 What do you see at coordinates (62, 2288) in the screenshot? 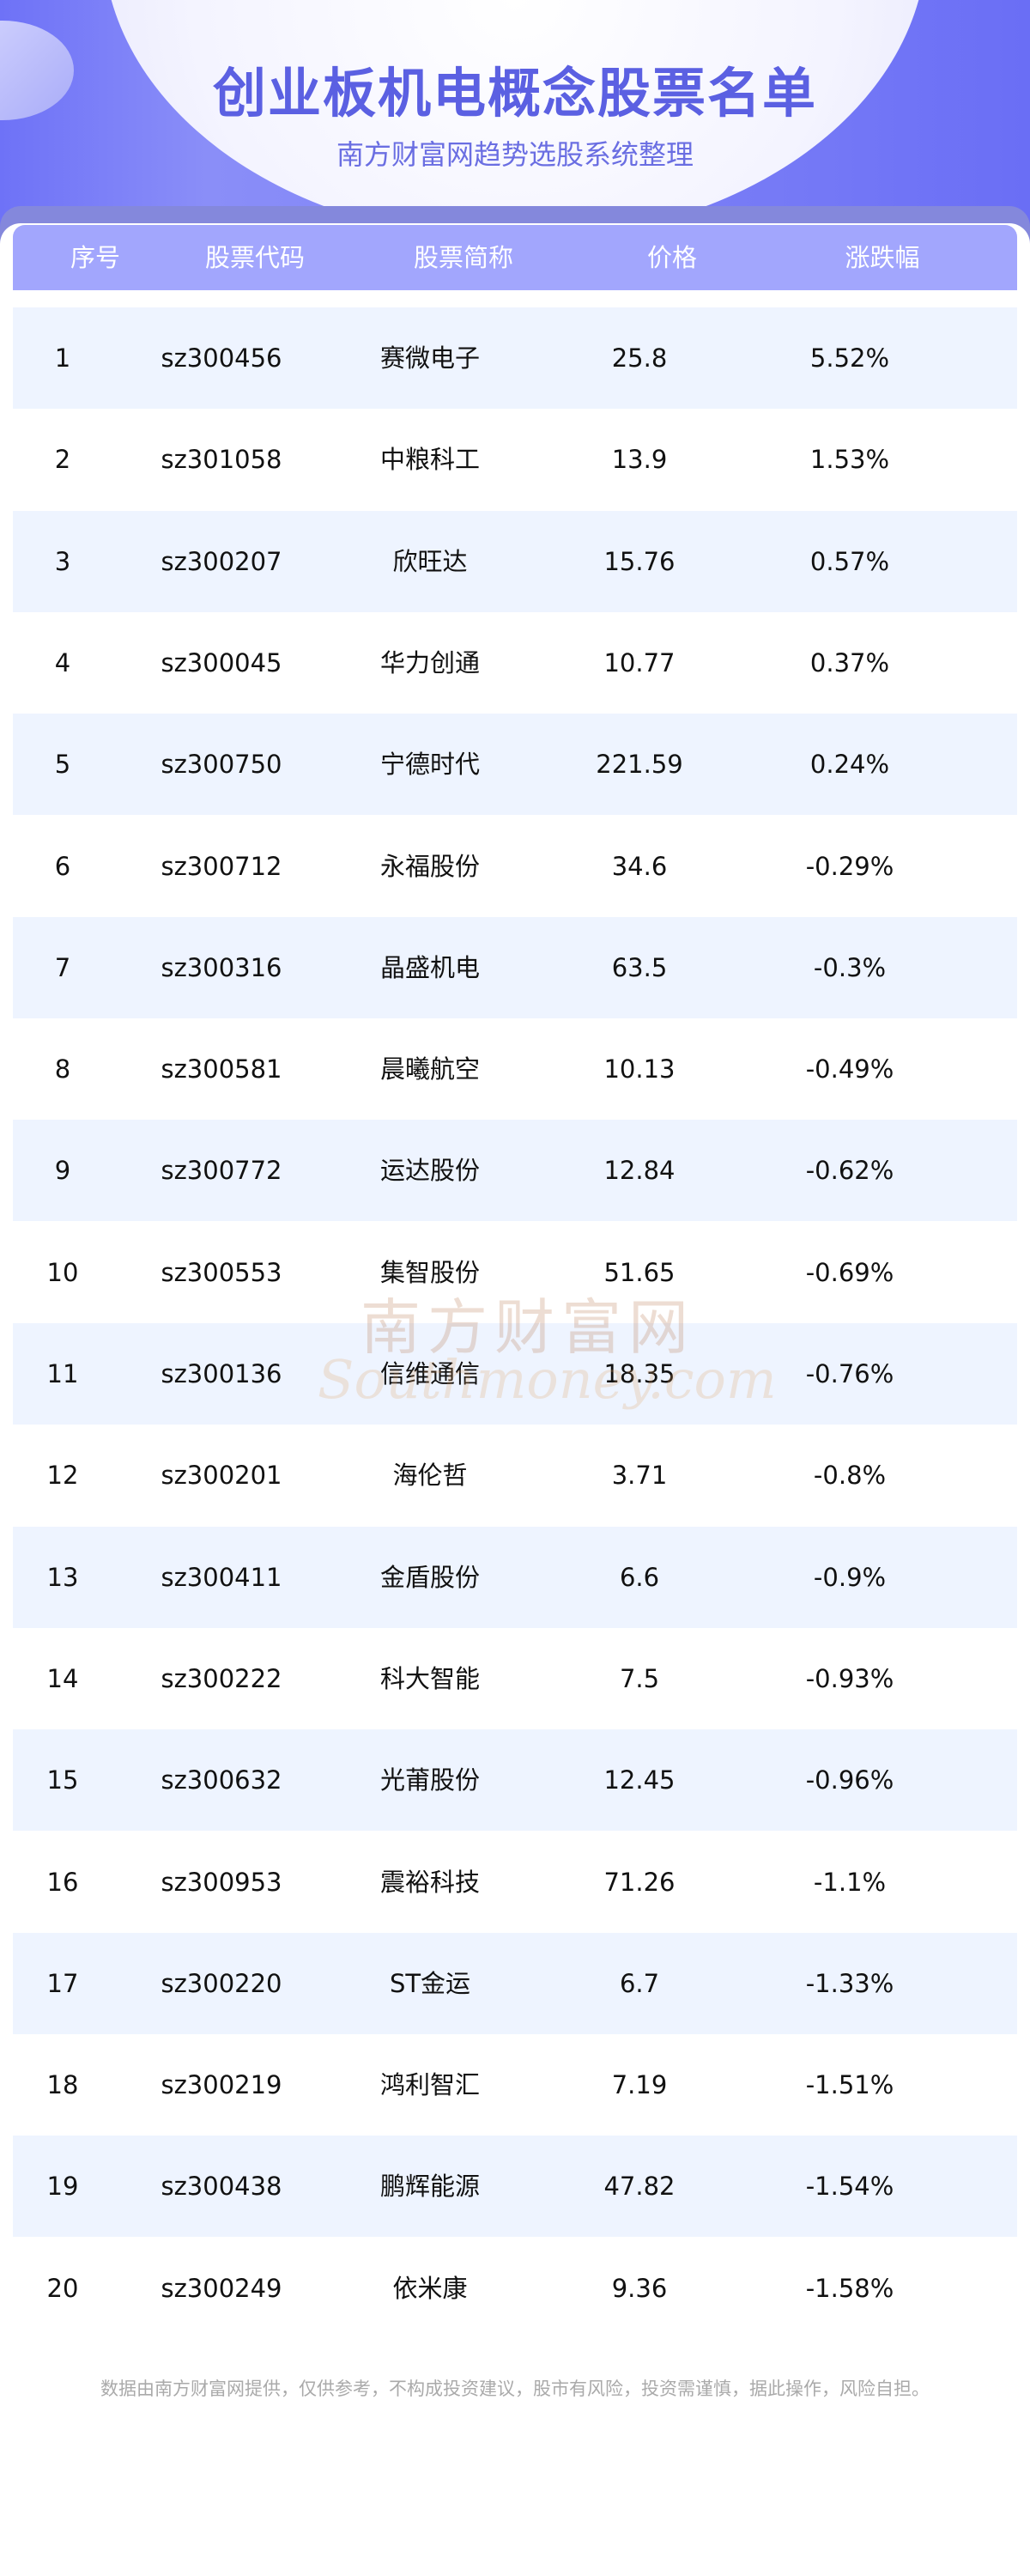
I see `cell-col-index: 20` at bounding box center [62, 2288].